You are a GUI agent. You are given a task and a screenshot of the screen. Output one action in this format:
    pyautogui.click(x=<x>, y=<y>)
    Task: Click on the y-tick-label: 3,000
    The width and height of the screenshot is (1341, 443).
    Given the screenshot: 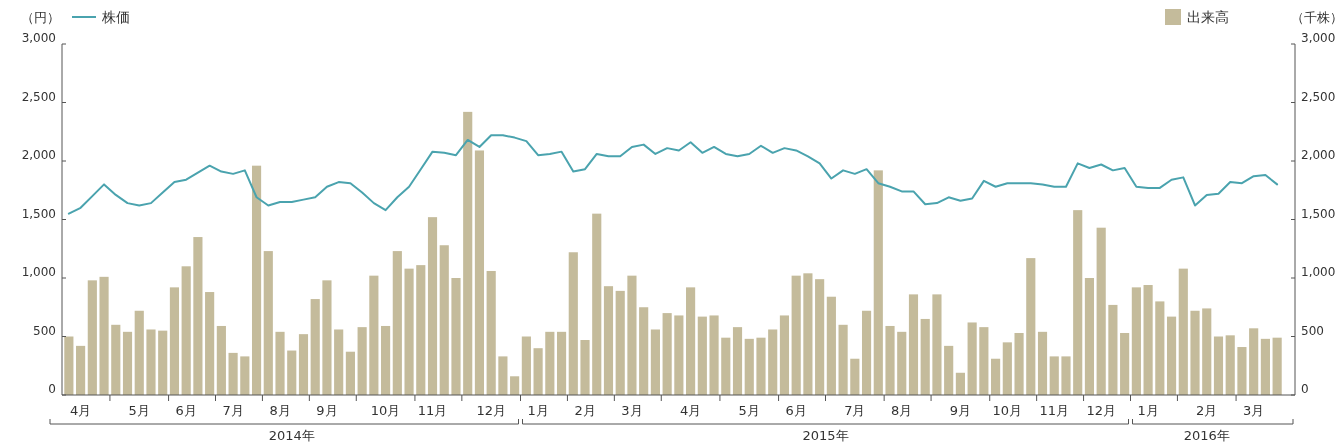 What is the action you would take?
    pyautogui.click(x=38, y=38)
    